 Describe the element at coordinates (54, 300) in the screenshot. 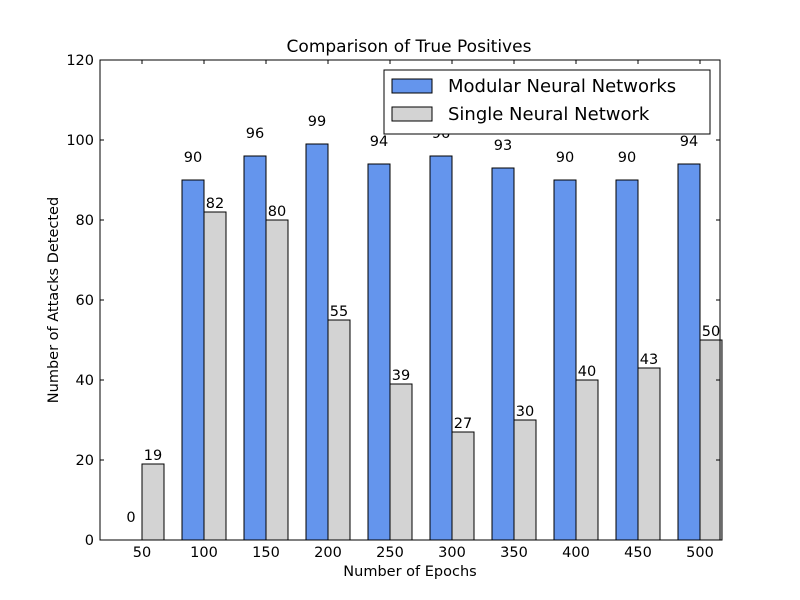

I see `y-axis-label: Number of Attacks Detected` at that location.